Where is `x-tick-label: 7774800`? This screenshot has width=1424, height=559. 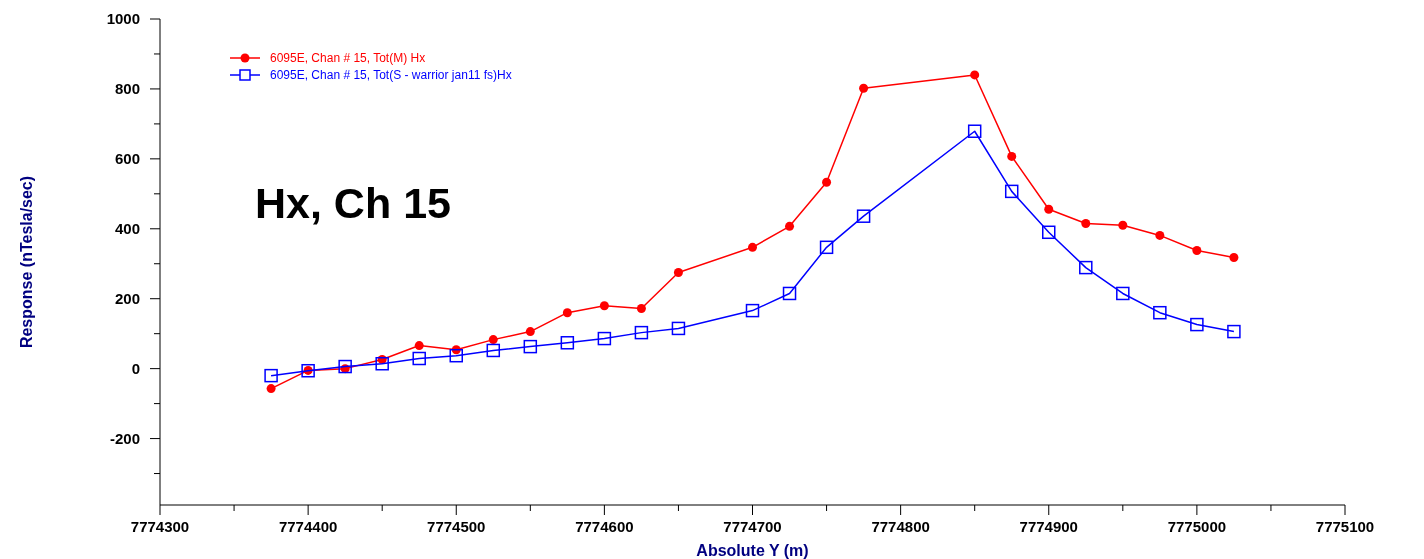
x-tick-label: 7774800 is located at coordinates (900, 526).